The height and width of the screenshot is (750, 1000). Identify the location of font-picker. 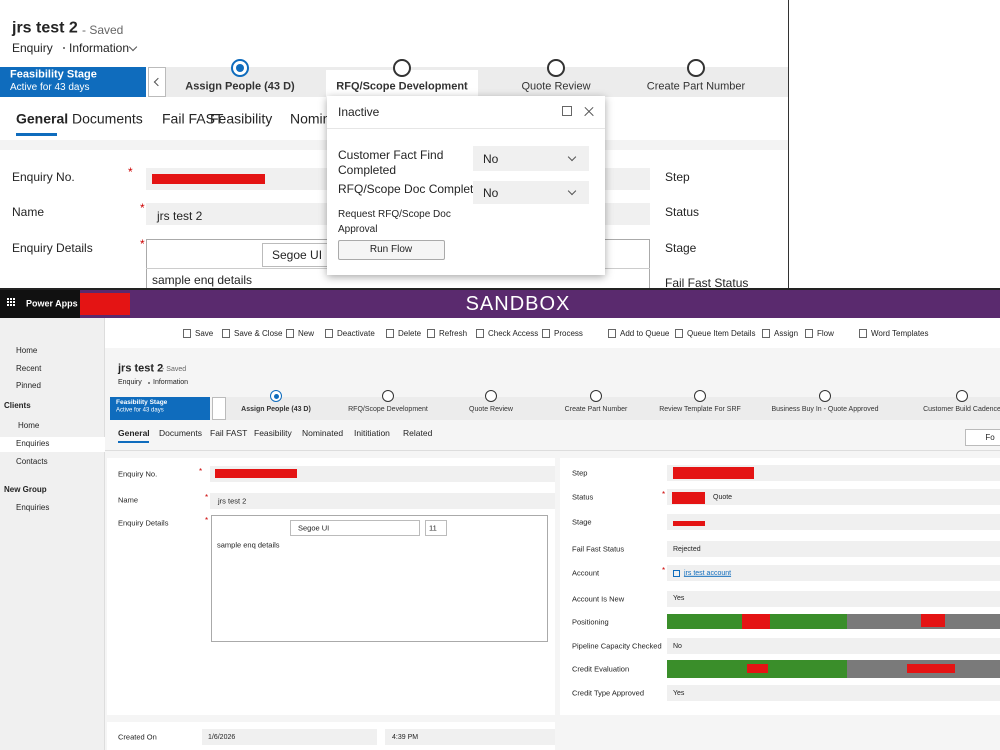
(355, 528).